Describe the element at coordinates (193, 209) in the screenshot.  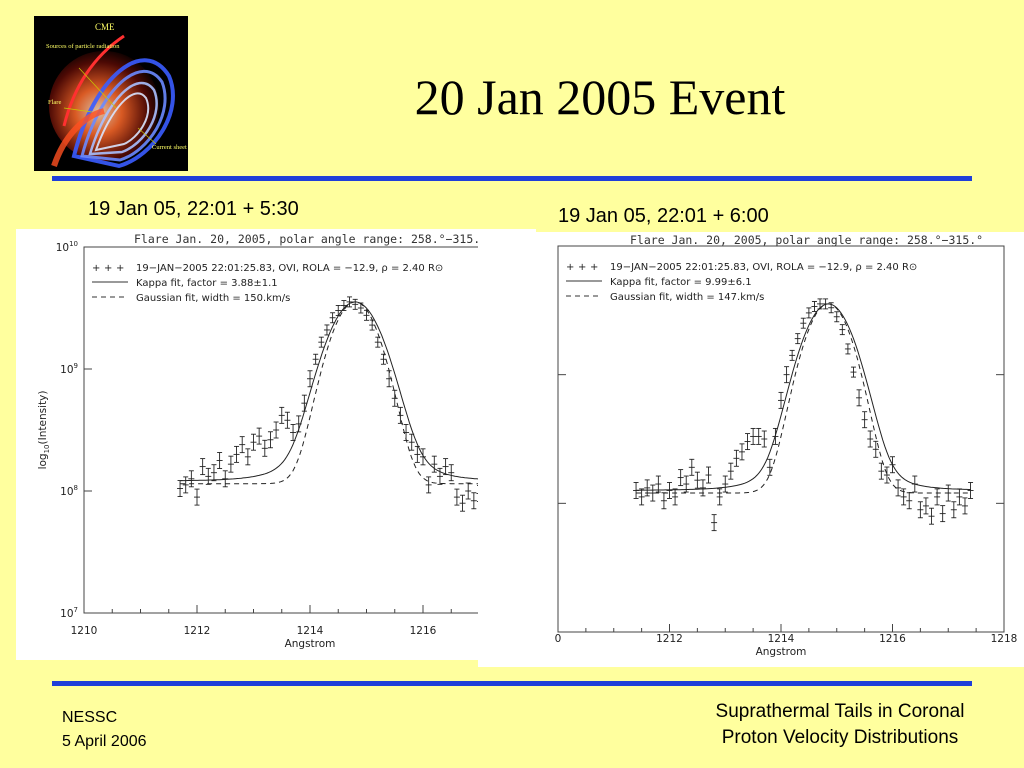
I see `panel-label-left: 19 Jan 05, 22:01 + 5:30` at that location.